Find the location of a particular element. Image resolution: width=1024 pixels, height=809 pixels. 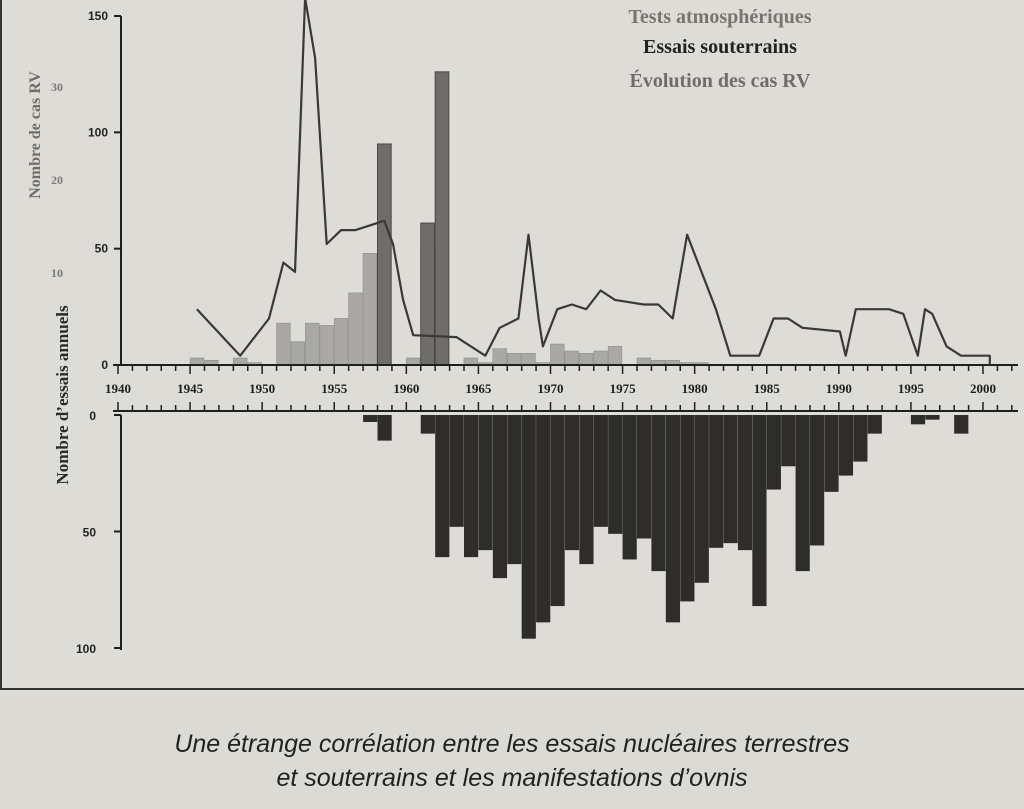

legend-underground: Essais souterrains is located at coordinates (720, 47).